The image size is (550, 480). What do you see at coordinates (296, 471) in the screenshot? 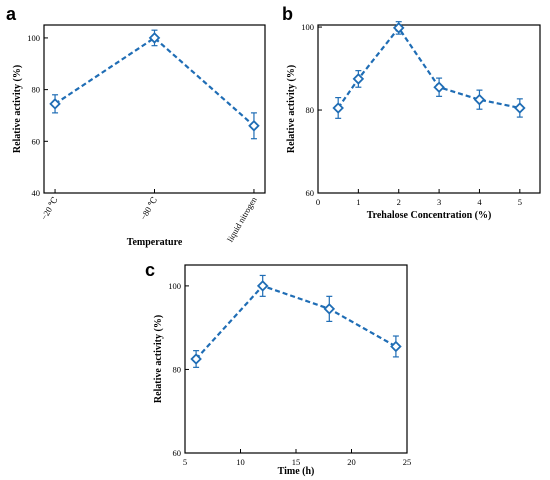
I see `x-axis-label: Time (h)` at bounding box center [296, 471].